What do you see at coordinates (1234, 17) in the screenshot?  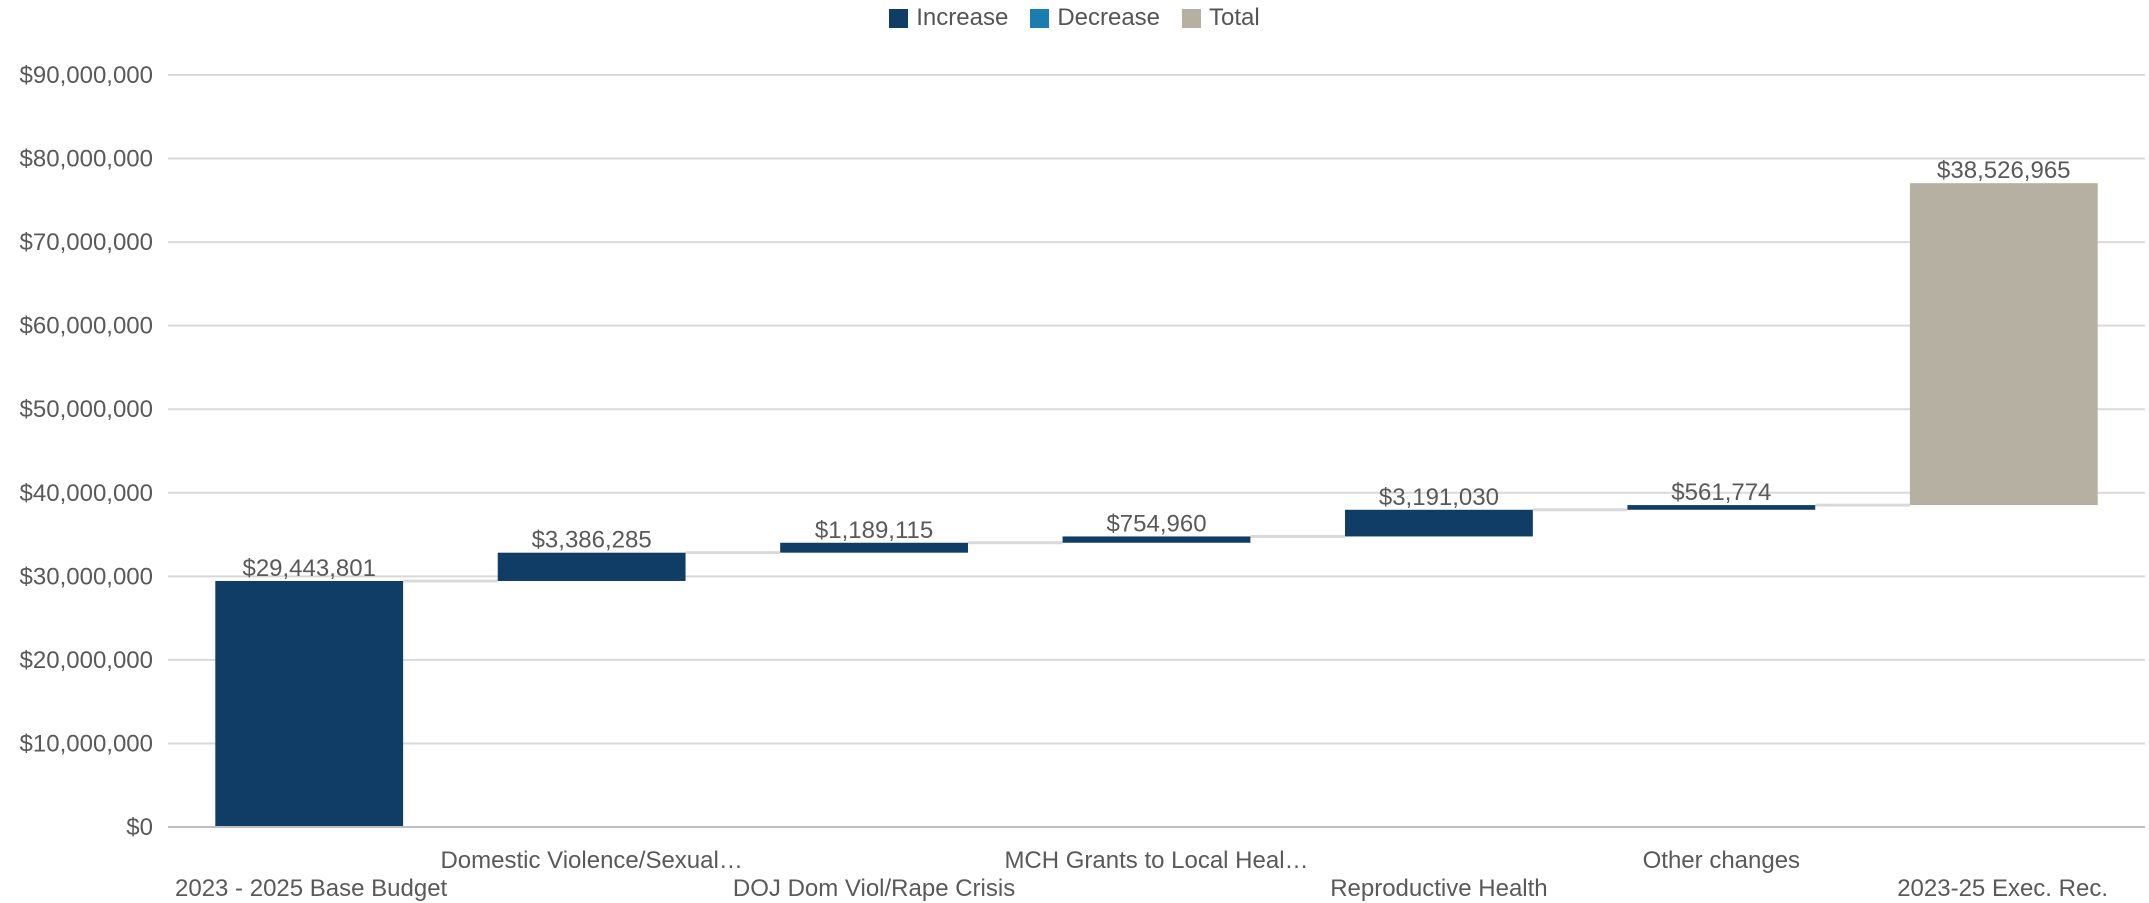 I see `legend-label: Total` at bounding box center [1234, 17].